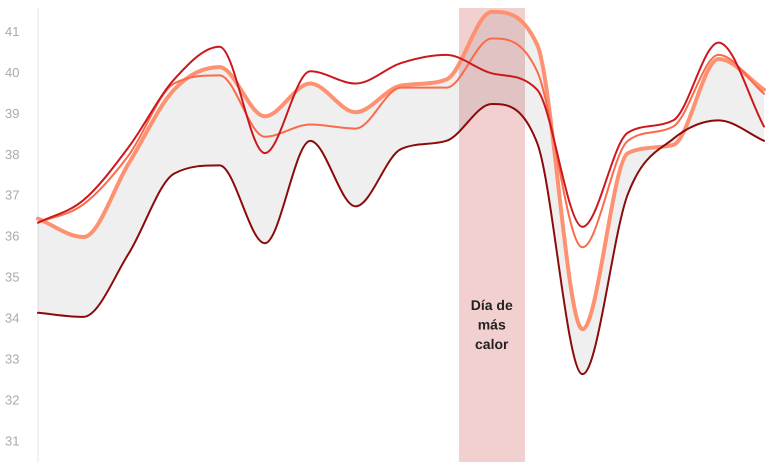 Image resolution: width=780 pixels, height=470 pixels. What do you see at coordinates (12, 400) in the screenshot?
I see `y-tick-label: 32` at bounding box center [12, 400].